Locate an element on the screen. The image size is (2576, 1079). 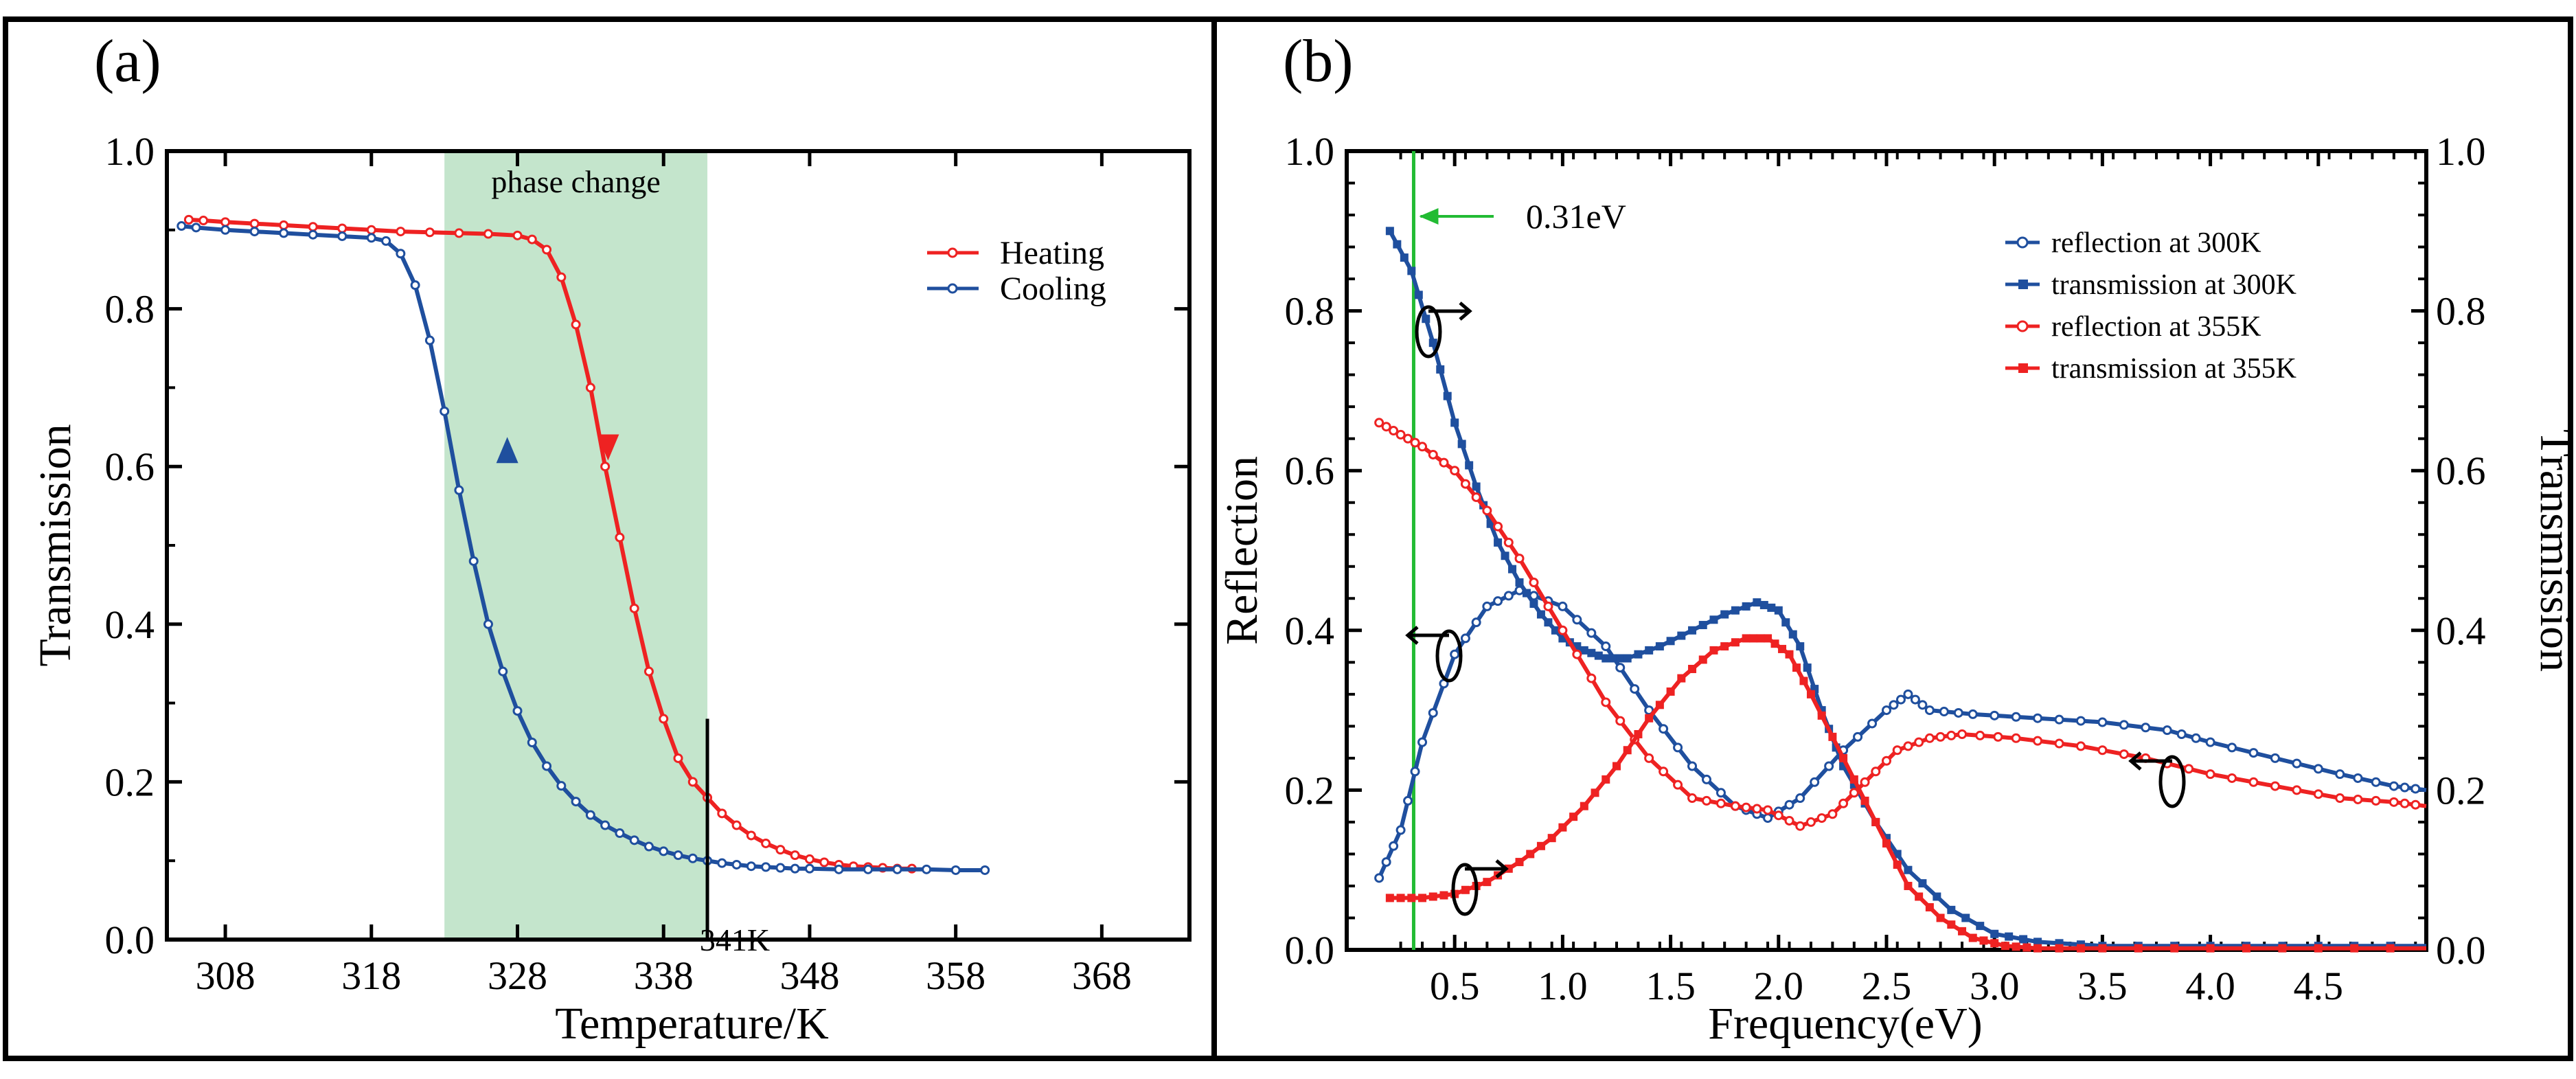
x-tick-label: 348 is located at coordinates (809, 975).